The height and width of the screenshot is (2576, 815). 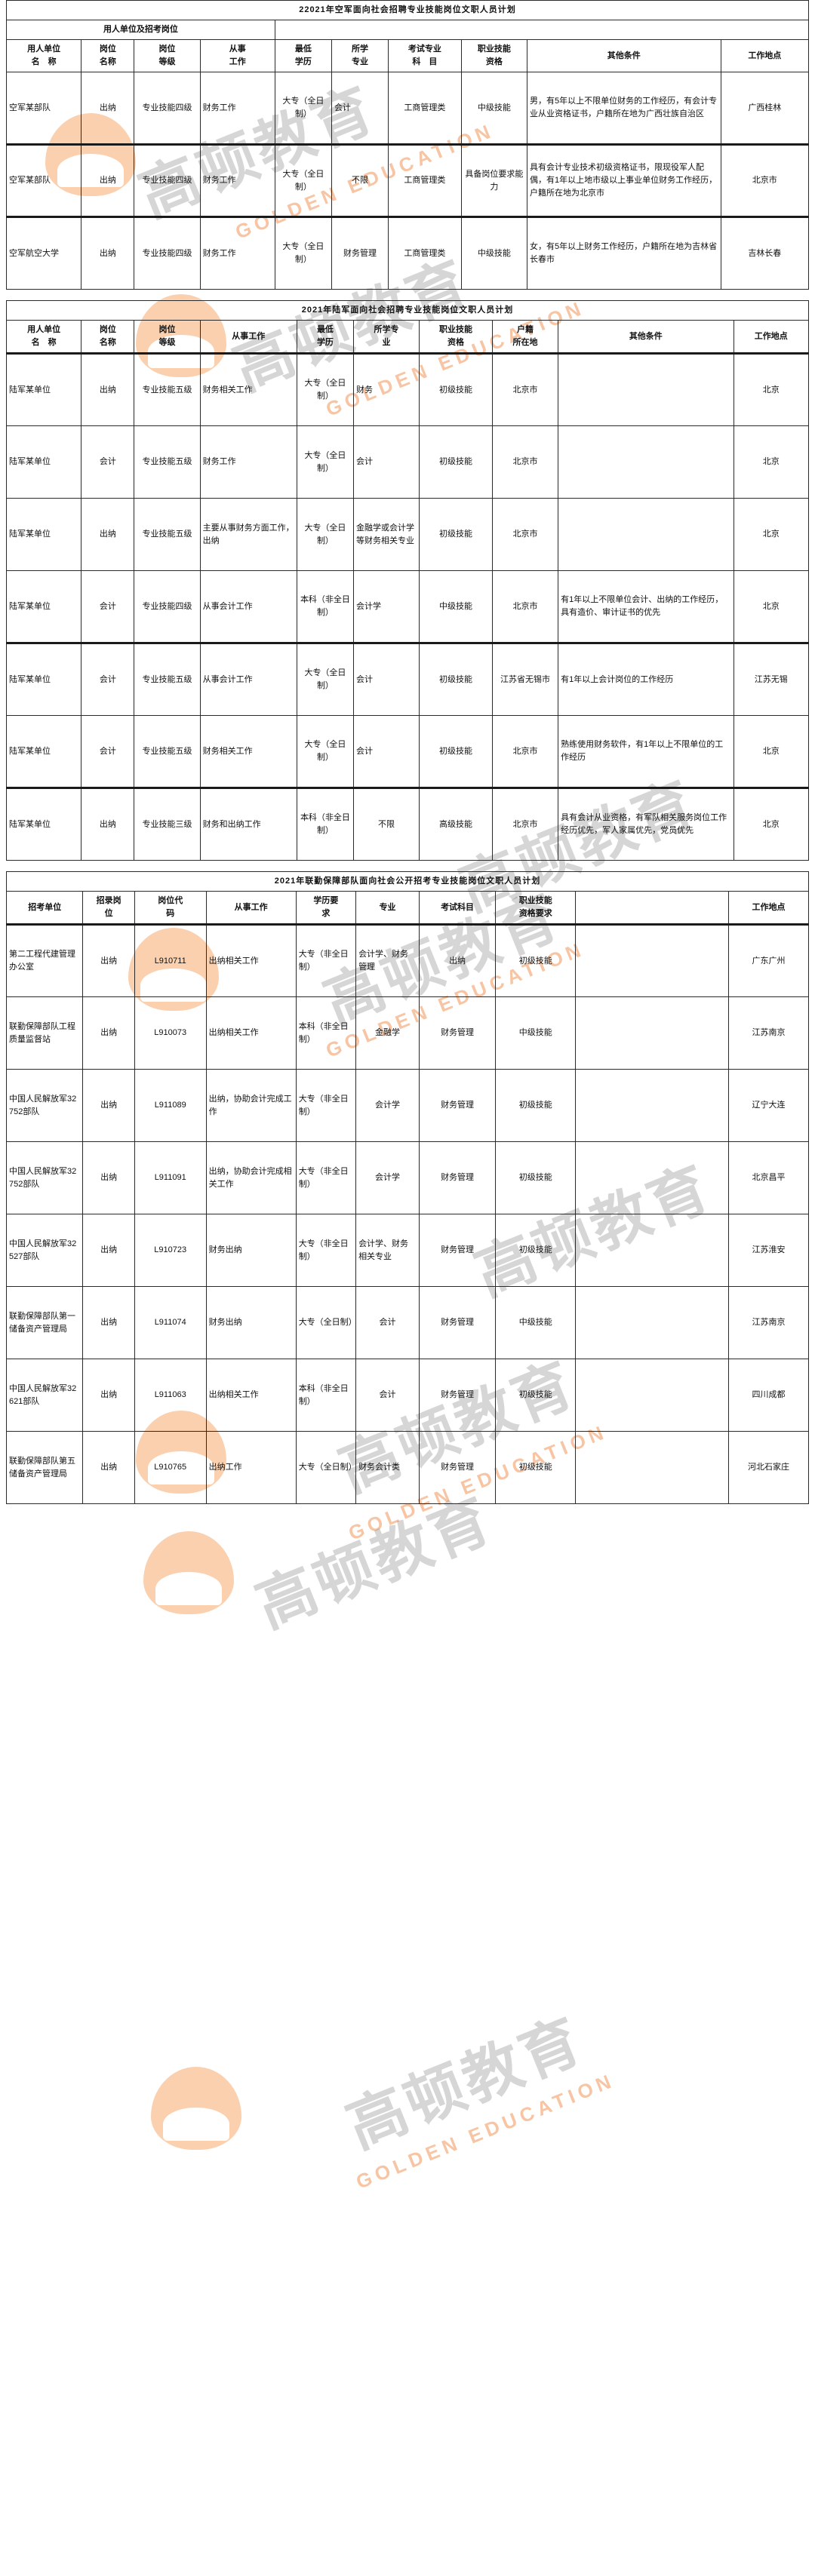 What do you see at coordinates (768, 1033) in the screenshot?
I see `cell-location: 江苏南京` at bounding box center [768, 1033].